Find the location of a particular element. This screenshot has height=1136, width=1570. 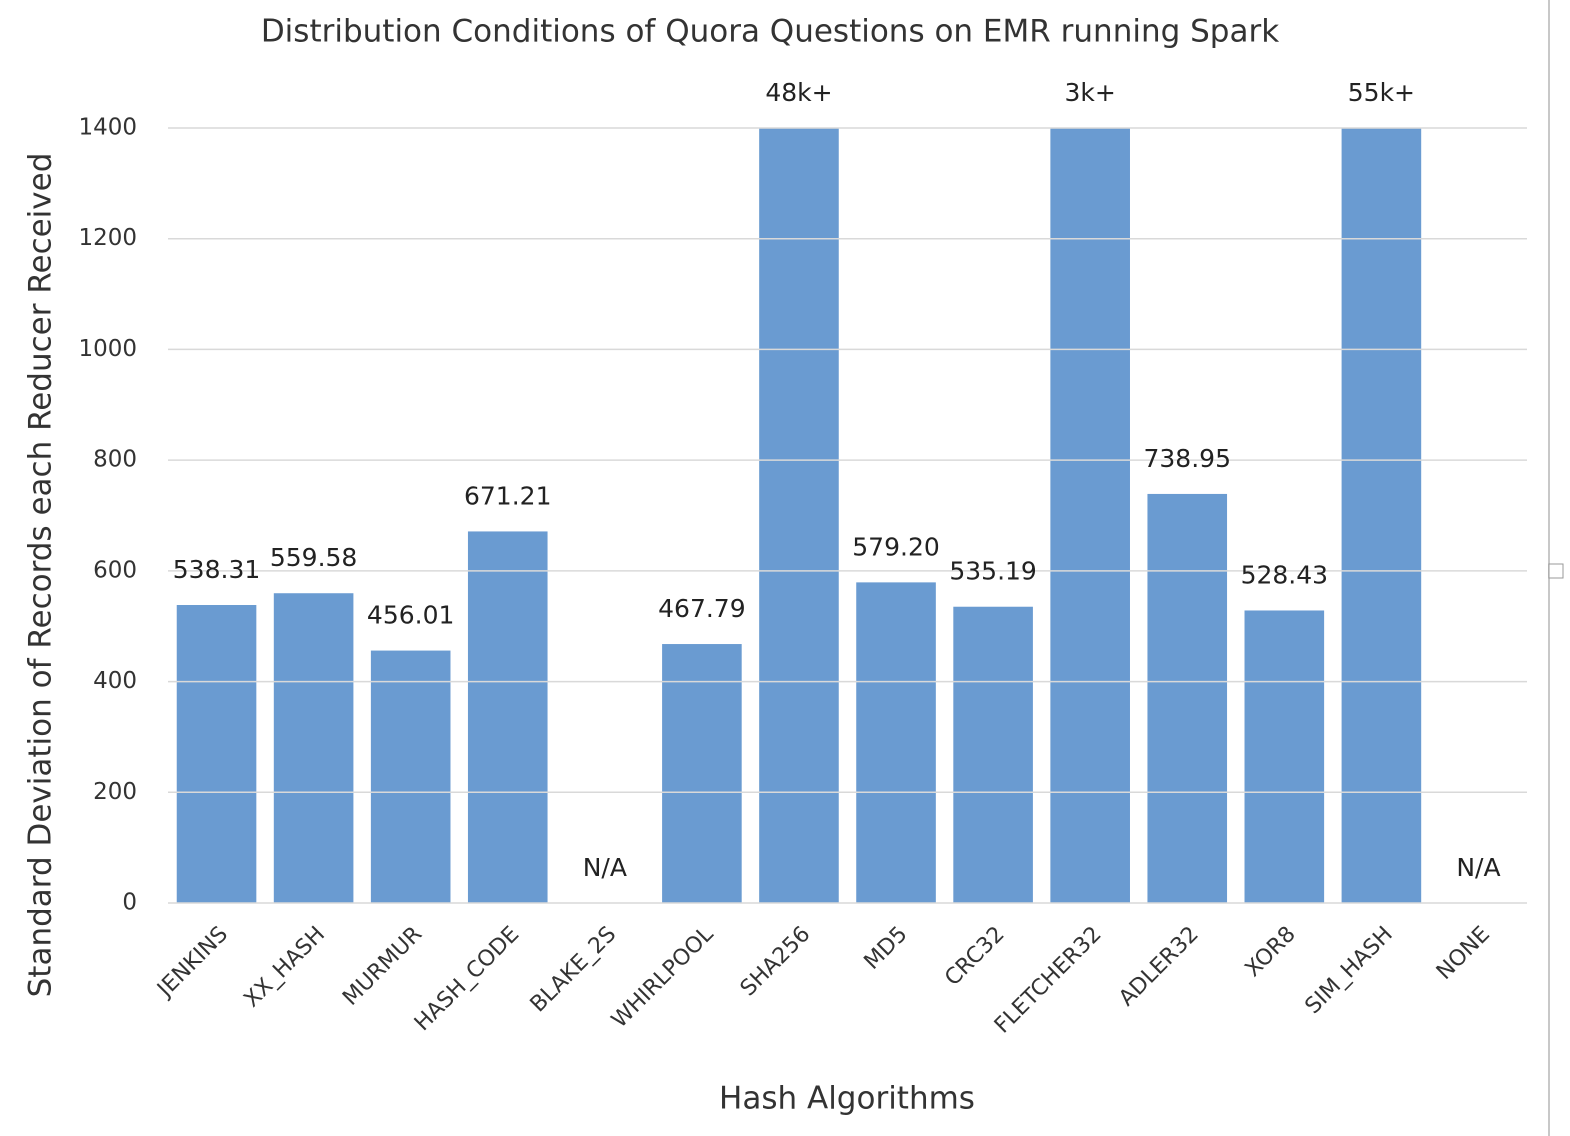

x-tick-label: XX_HASH is located at coordinates (284, 967).